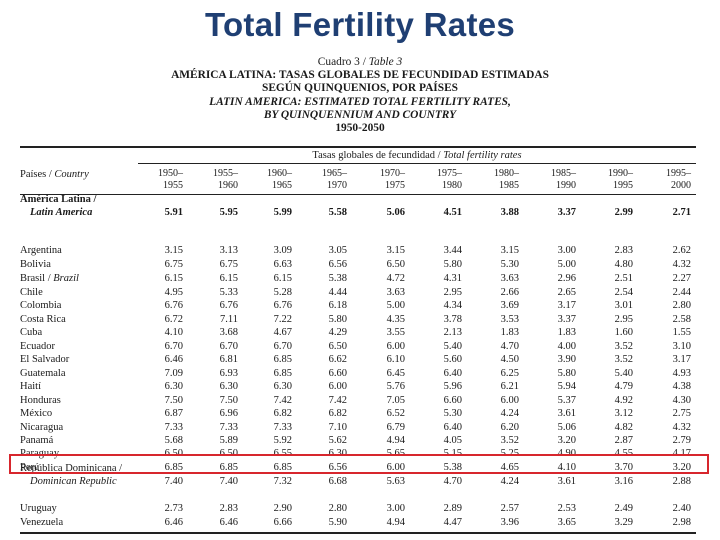 Image resolution: width=720 pixels, height=540 pixels. What do you see at coordinates (282, 305) in the screenshot?
I see `rate-cell: 6.76` at bounding box center [282, 305].